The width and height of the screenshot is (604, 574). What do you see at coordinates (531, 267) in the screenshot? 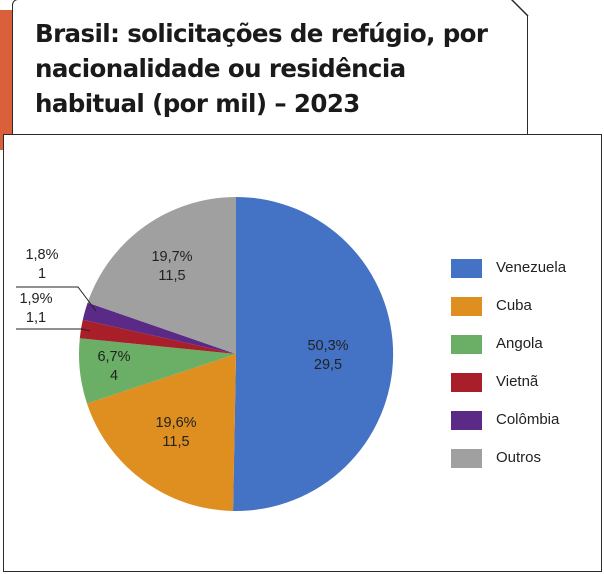
I see `legend-label: Venezuela` at bounding box center [531, 267].